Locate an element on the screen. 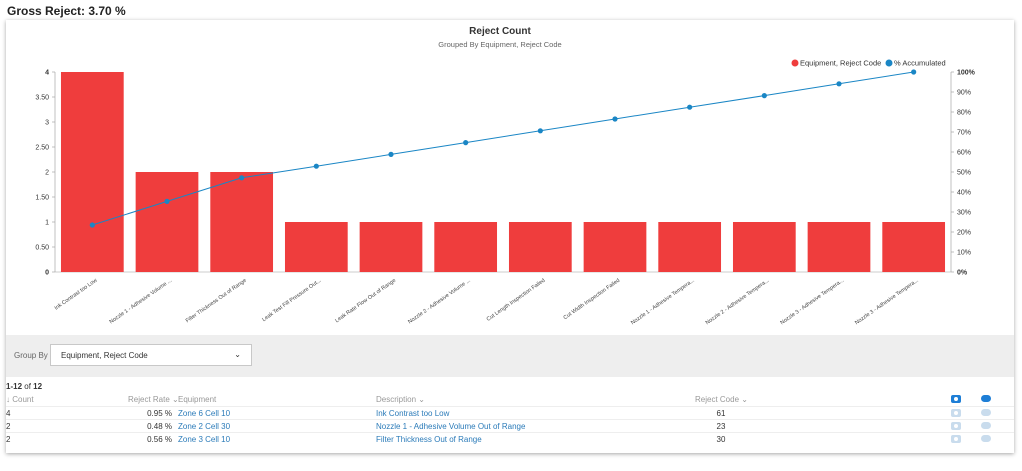 Image resolution: width=1022 pixels, height=471 pixels. sort-down-icon: ↓ is located at coordinates (8, 399).